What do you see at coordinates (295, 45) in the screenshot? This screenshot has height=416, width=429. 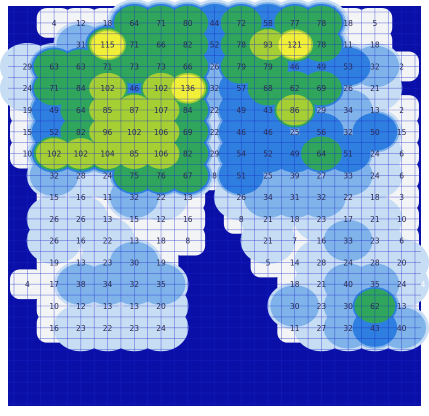 I see `cell-value-label: 121` at bounding box center [295, 45].